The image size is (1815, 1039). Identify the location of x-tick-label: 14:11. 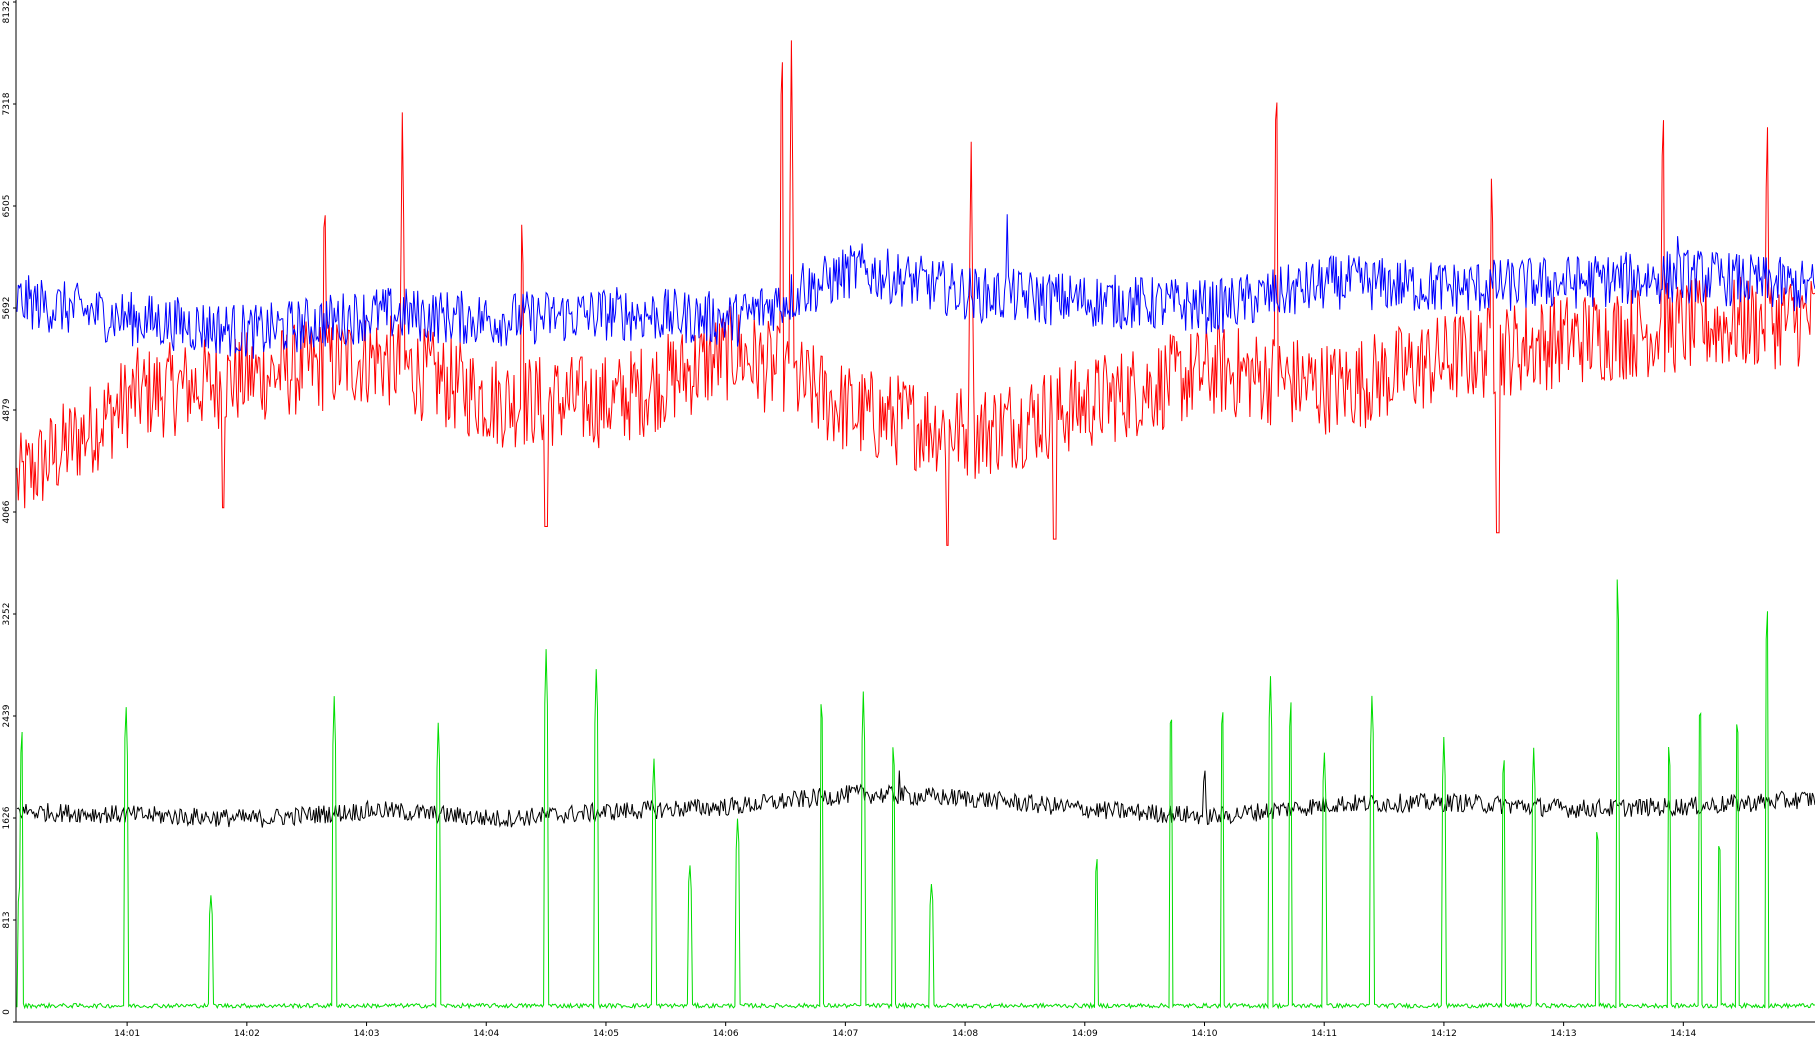
(1324, 1034).